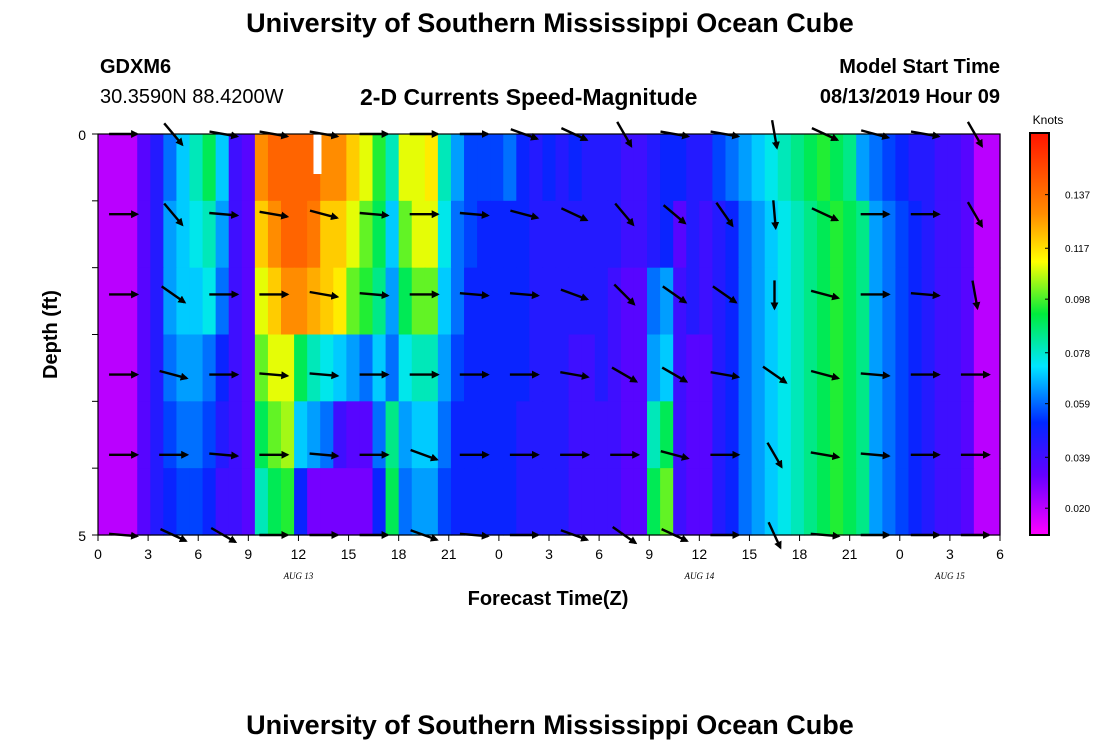 The height and width of the screenshot is (750, 1100). I want to click on colorbar-unit-label: Knots, so click(1048, 120).